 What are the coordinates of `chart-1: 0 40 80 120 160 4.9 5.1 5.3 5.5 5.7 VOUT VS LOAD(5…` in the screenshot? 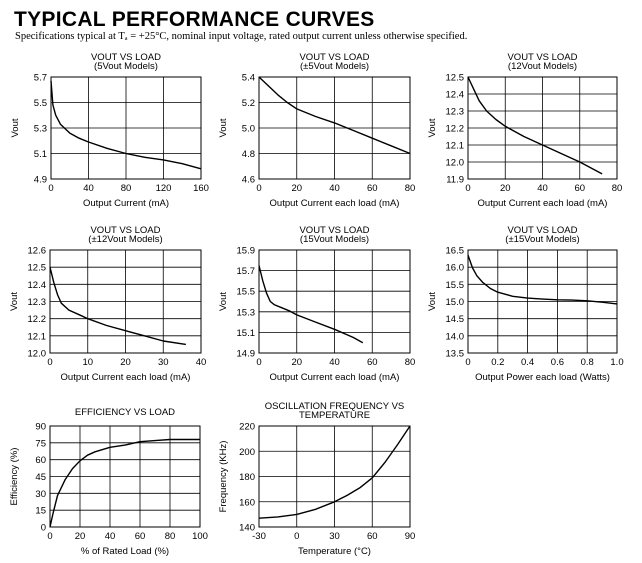 It's located at (109, 130).